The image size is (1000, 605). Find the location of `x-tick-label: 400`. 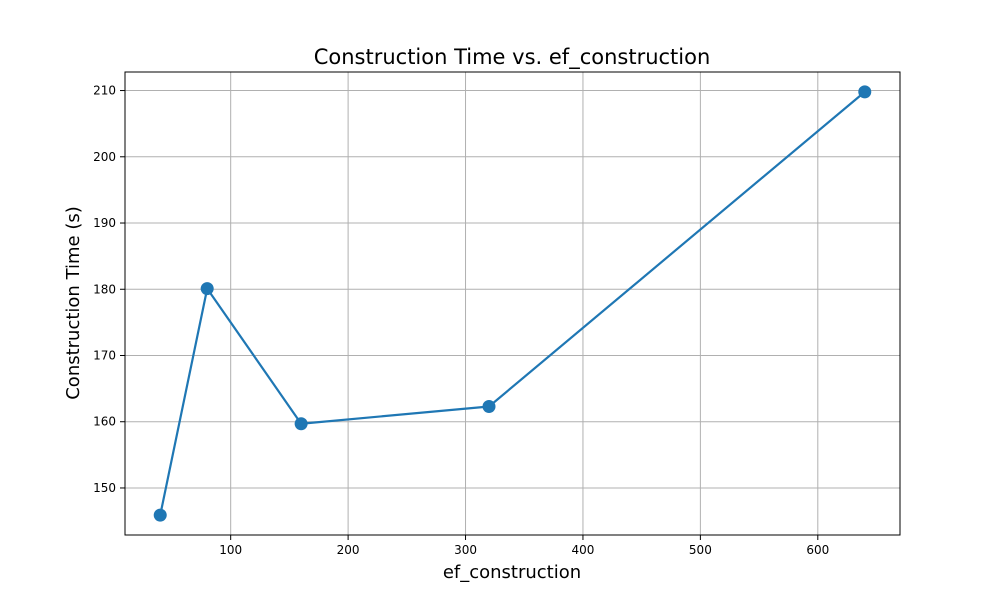

x-tick-label: 400 is located at coordinates (583, 550).